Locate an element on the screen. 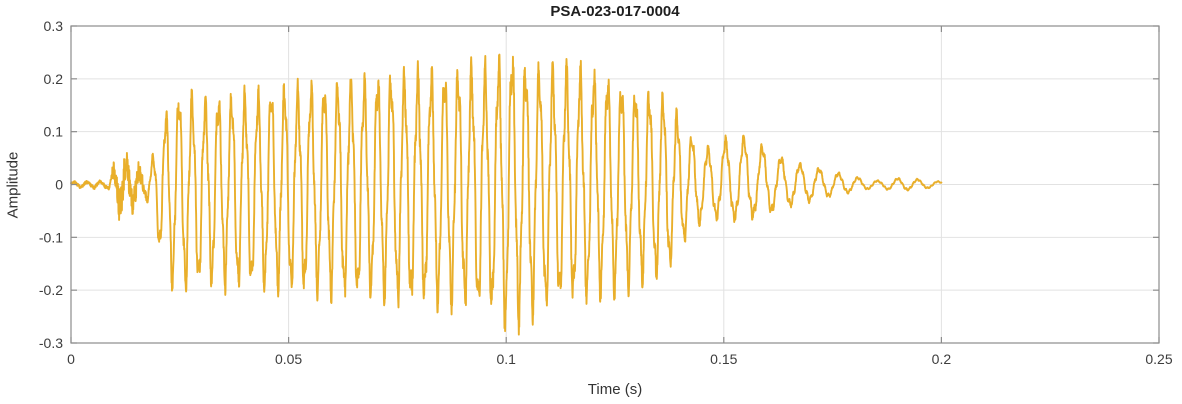 The width and height of the screenshot is (1182, 404). x-tick-label: 0.2 is located at coordinates (942, 359).